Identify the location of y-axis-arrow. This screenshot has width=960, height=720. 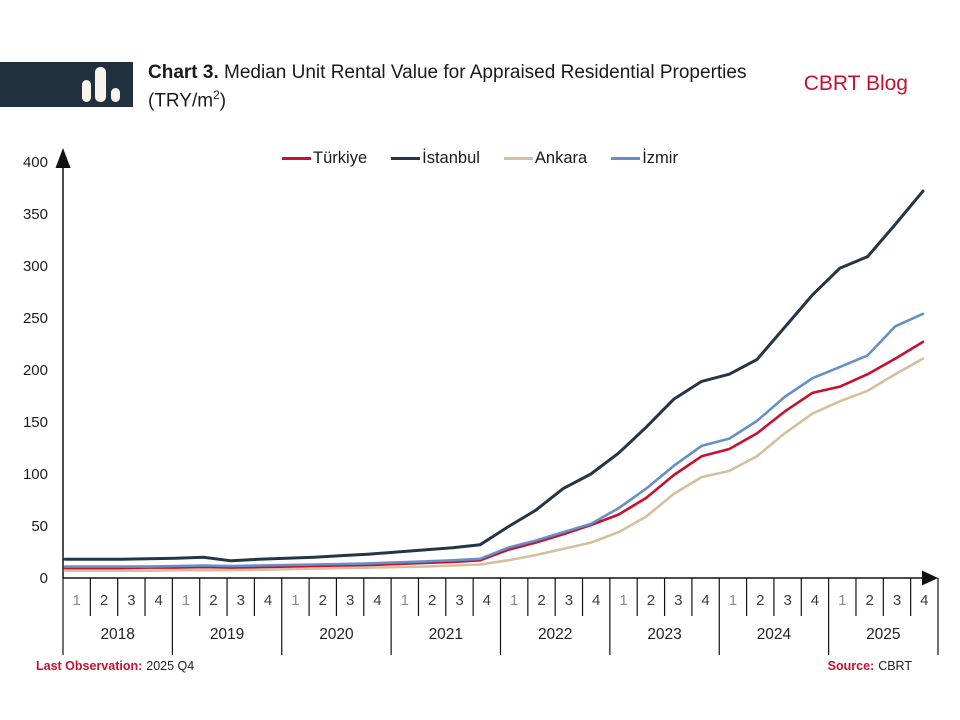
(63, 158).